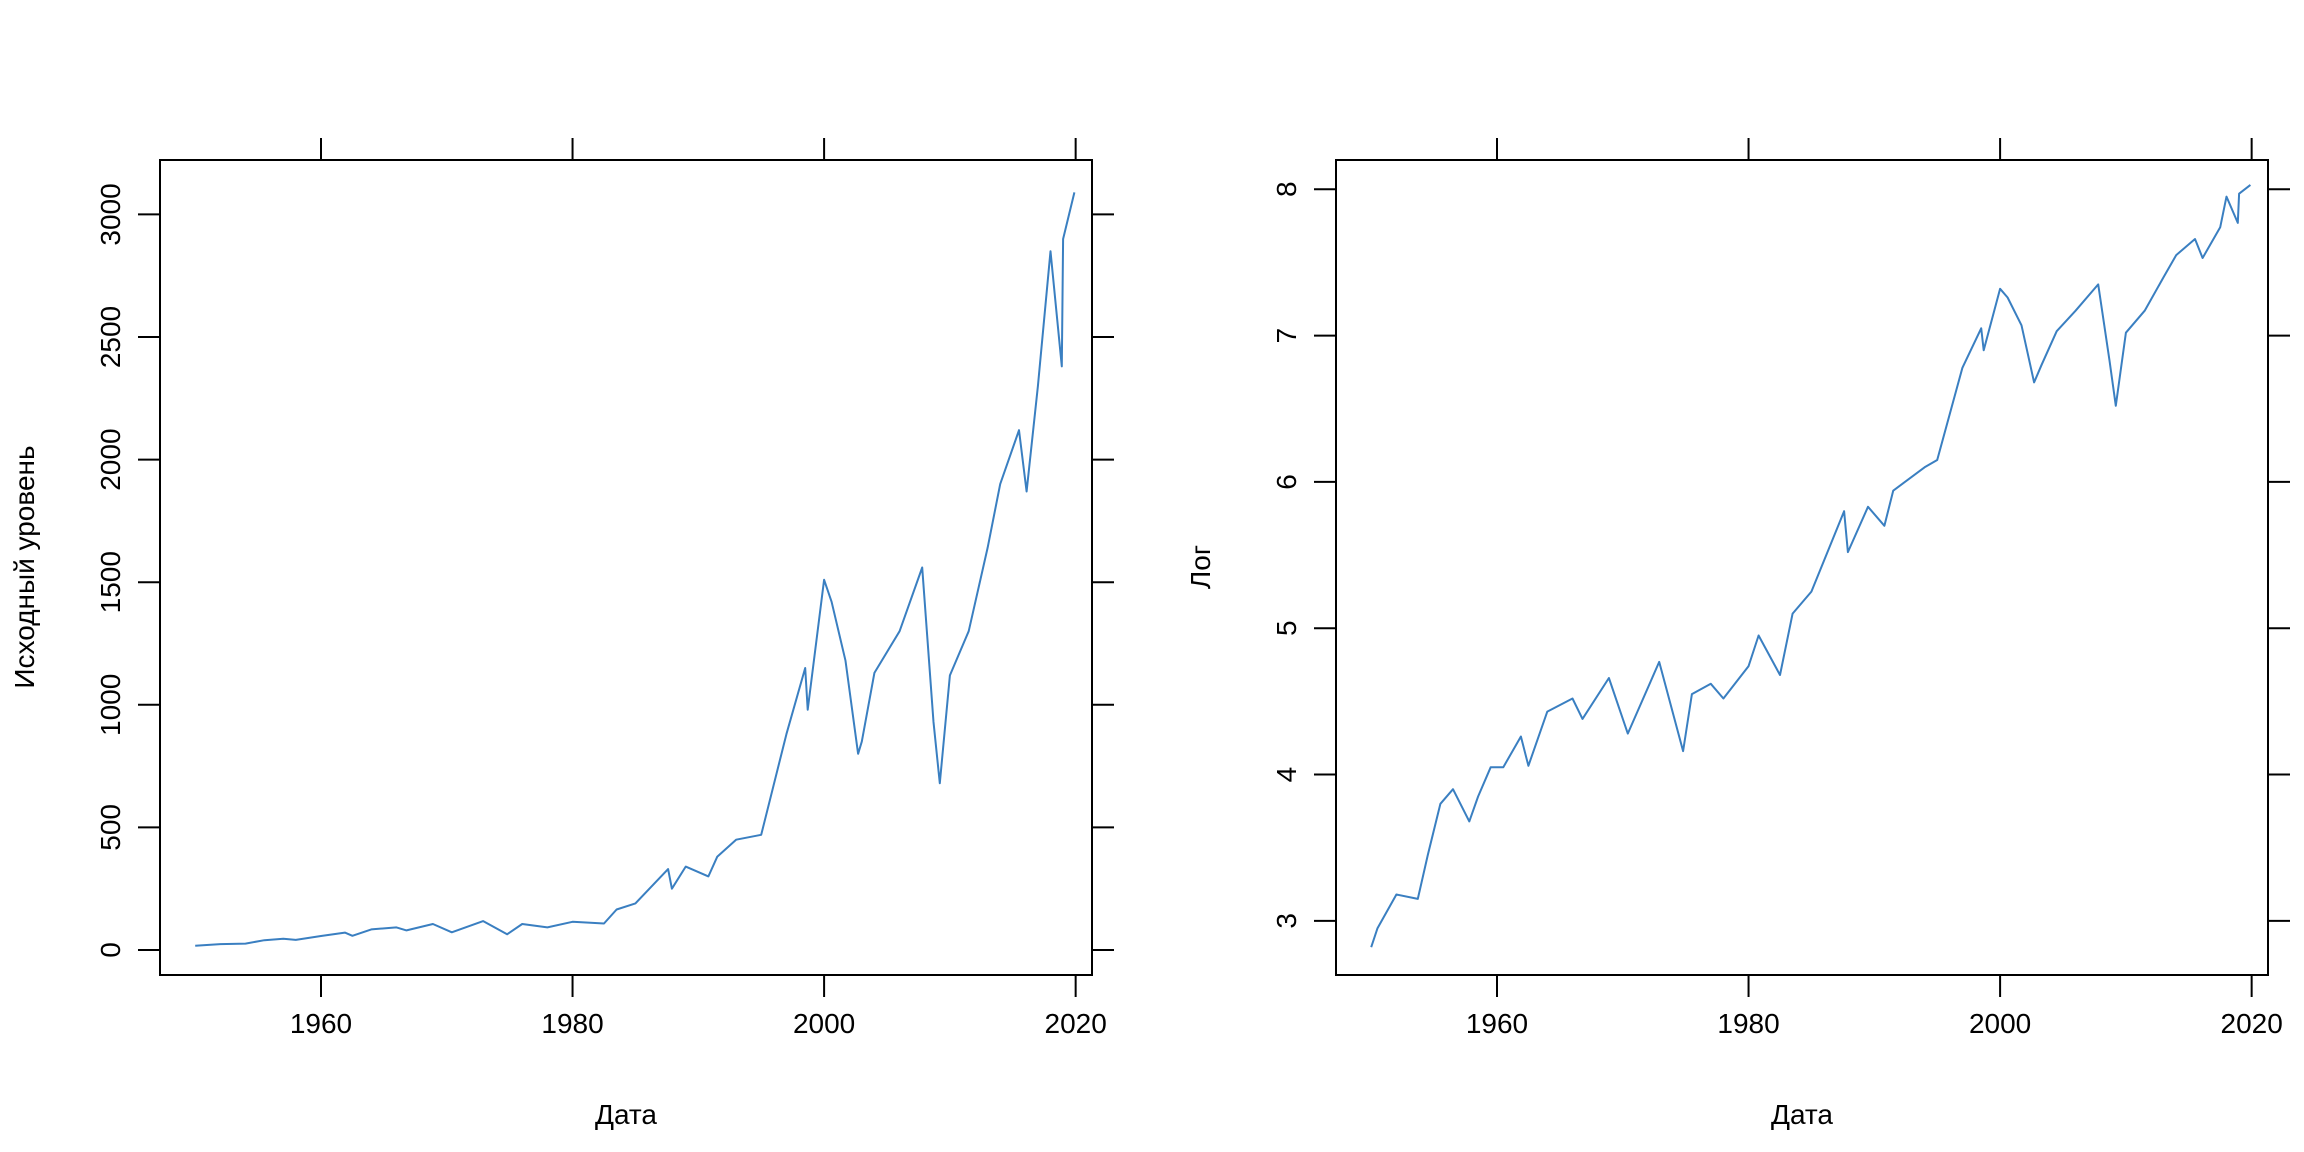 Image resolution: width=2304 pixels, height=1152 pixels. What do you see at coordinates (110, 582) in the screenshot?
I see `raw-y-tick-label: 1500` at bounding box center [110, 582].